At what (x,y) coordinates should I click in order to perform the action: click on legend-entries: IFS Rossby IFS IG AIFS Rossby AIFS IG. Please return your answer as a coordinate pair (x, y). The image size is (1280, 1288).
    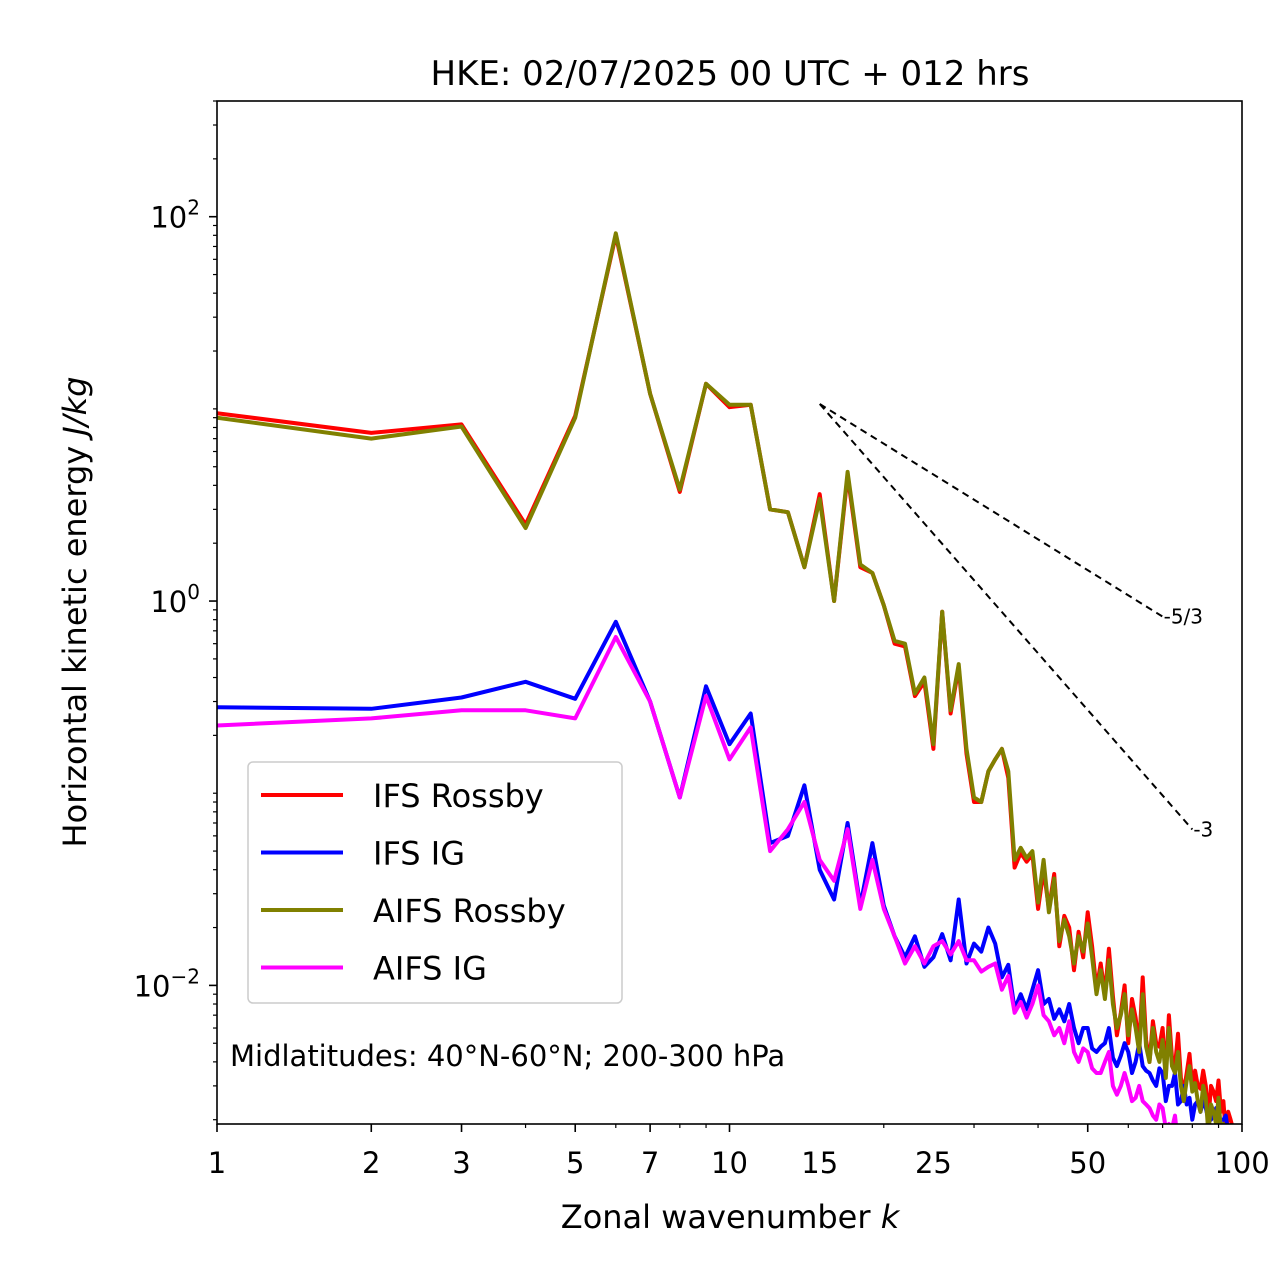
    Looking at the image, I should click on (413, 882).